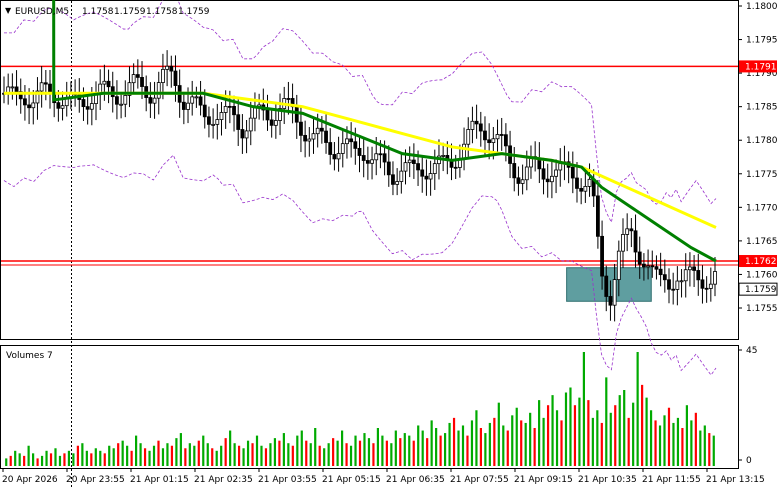 The image size is (781, 489). Describe the element at coordinates (543, 480) in the screenshot. I see `time-tick-label: 21 Apr 09:15` at that location.